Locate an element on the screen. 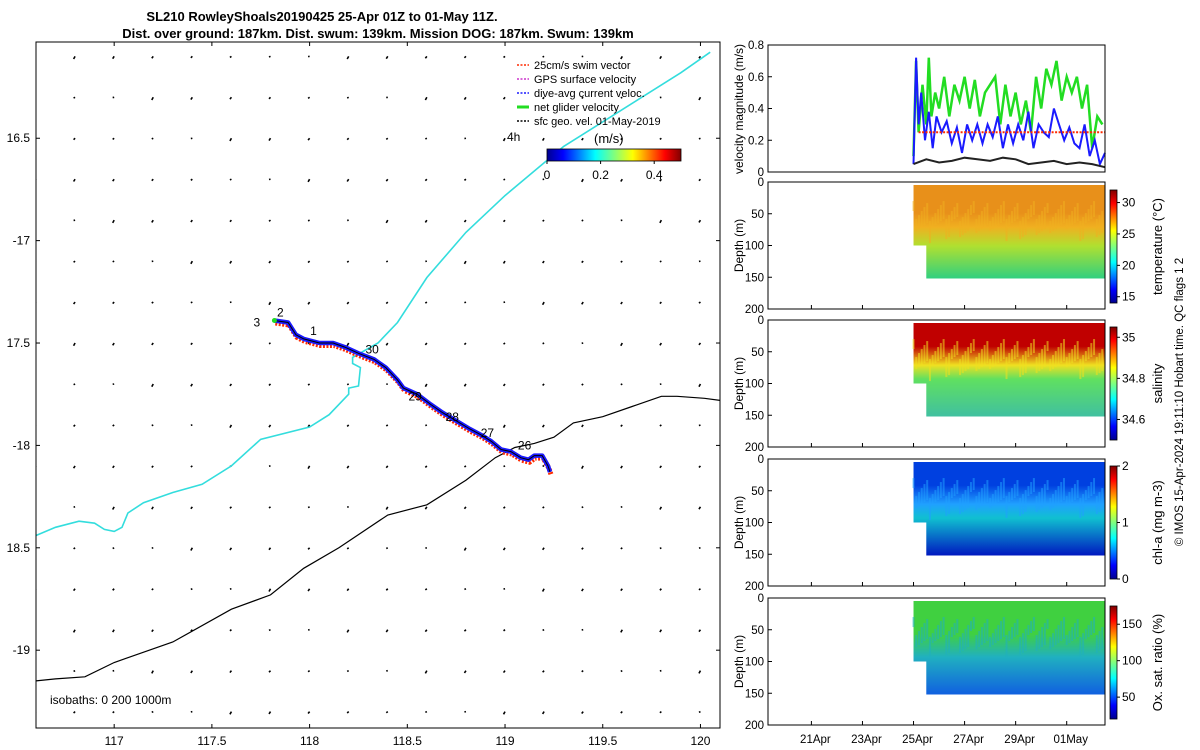 Image resolution: width=1200 pixels, height=750 pixels. speed-colorbar-ticks: 0 0.2 0.4 is located at coordinates (603, 171).